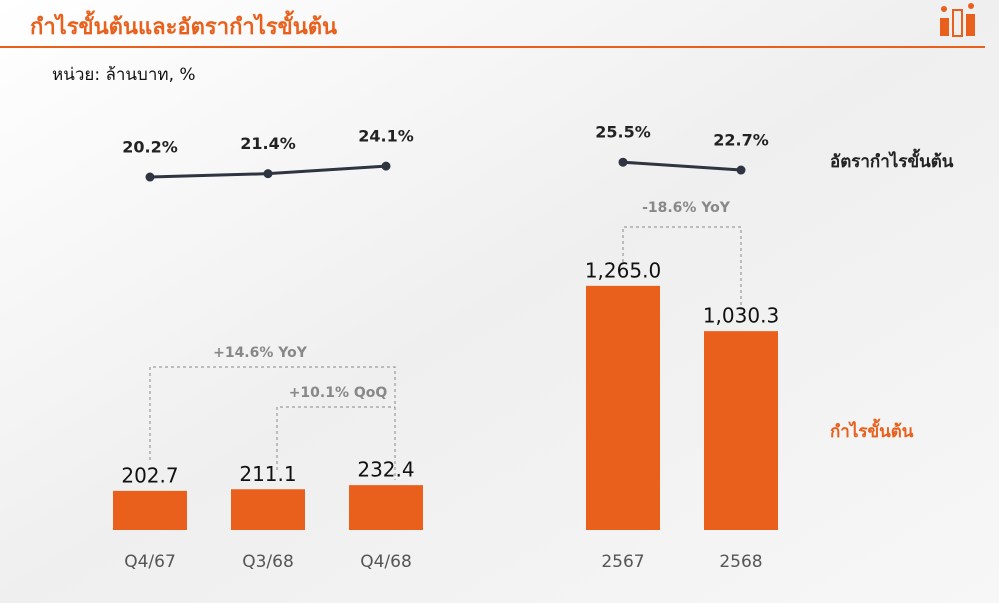 The image size is (999, 603). I want to click on x-tick-label: Q4/68, so click(386, 562).